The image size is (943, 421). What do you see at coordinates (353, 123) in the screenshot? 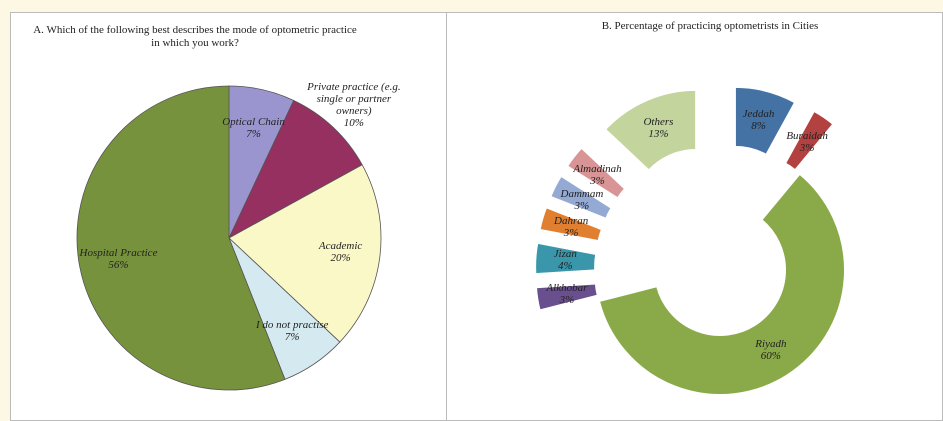
I see `label-value: 10%` at bounding box center [353, 123].